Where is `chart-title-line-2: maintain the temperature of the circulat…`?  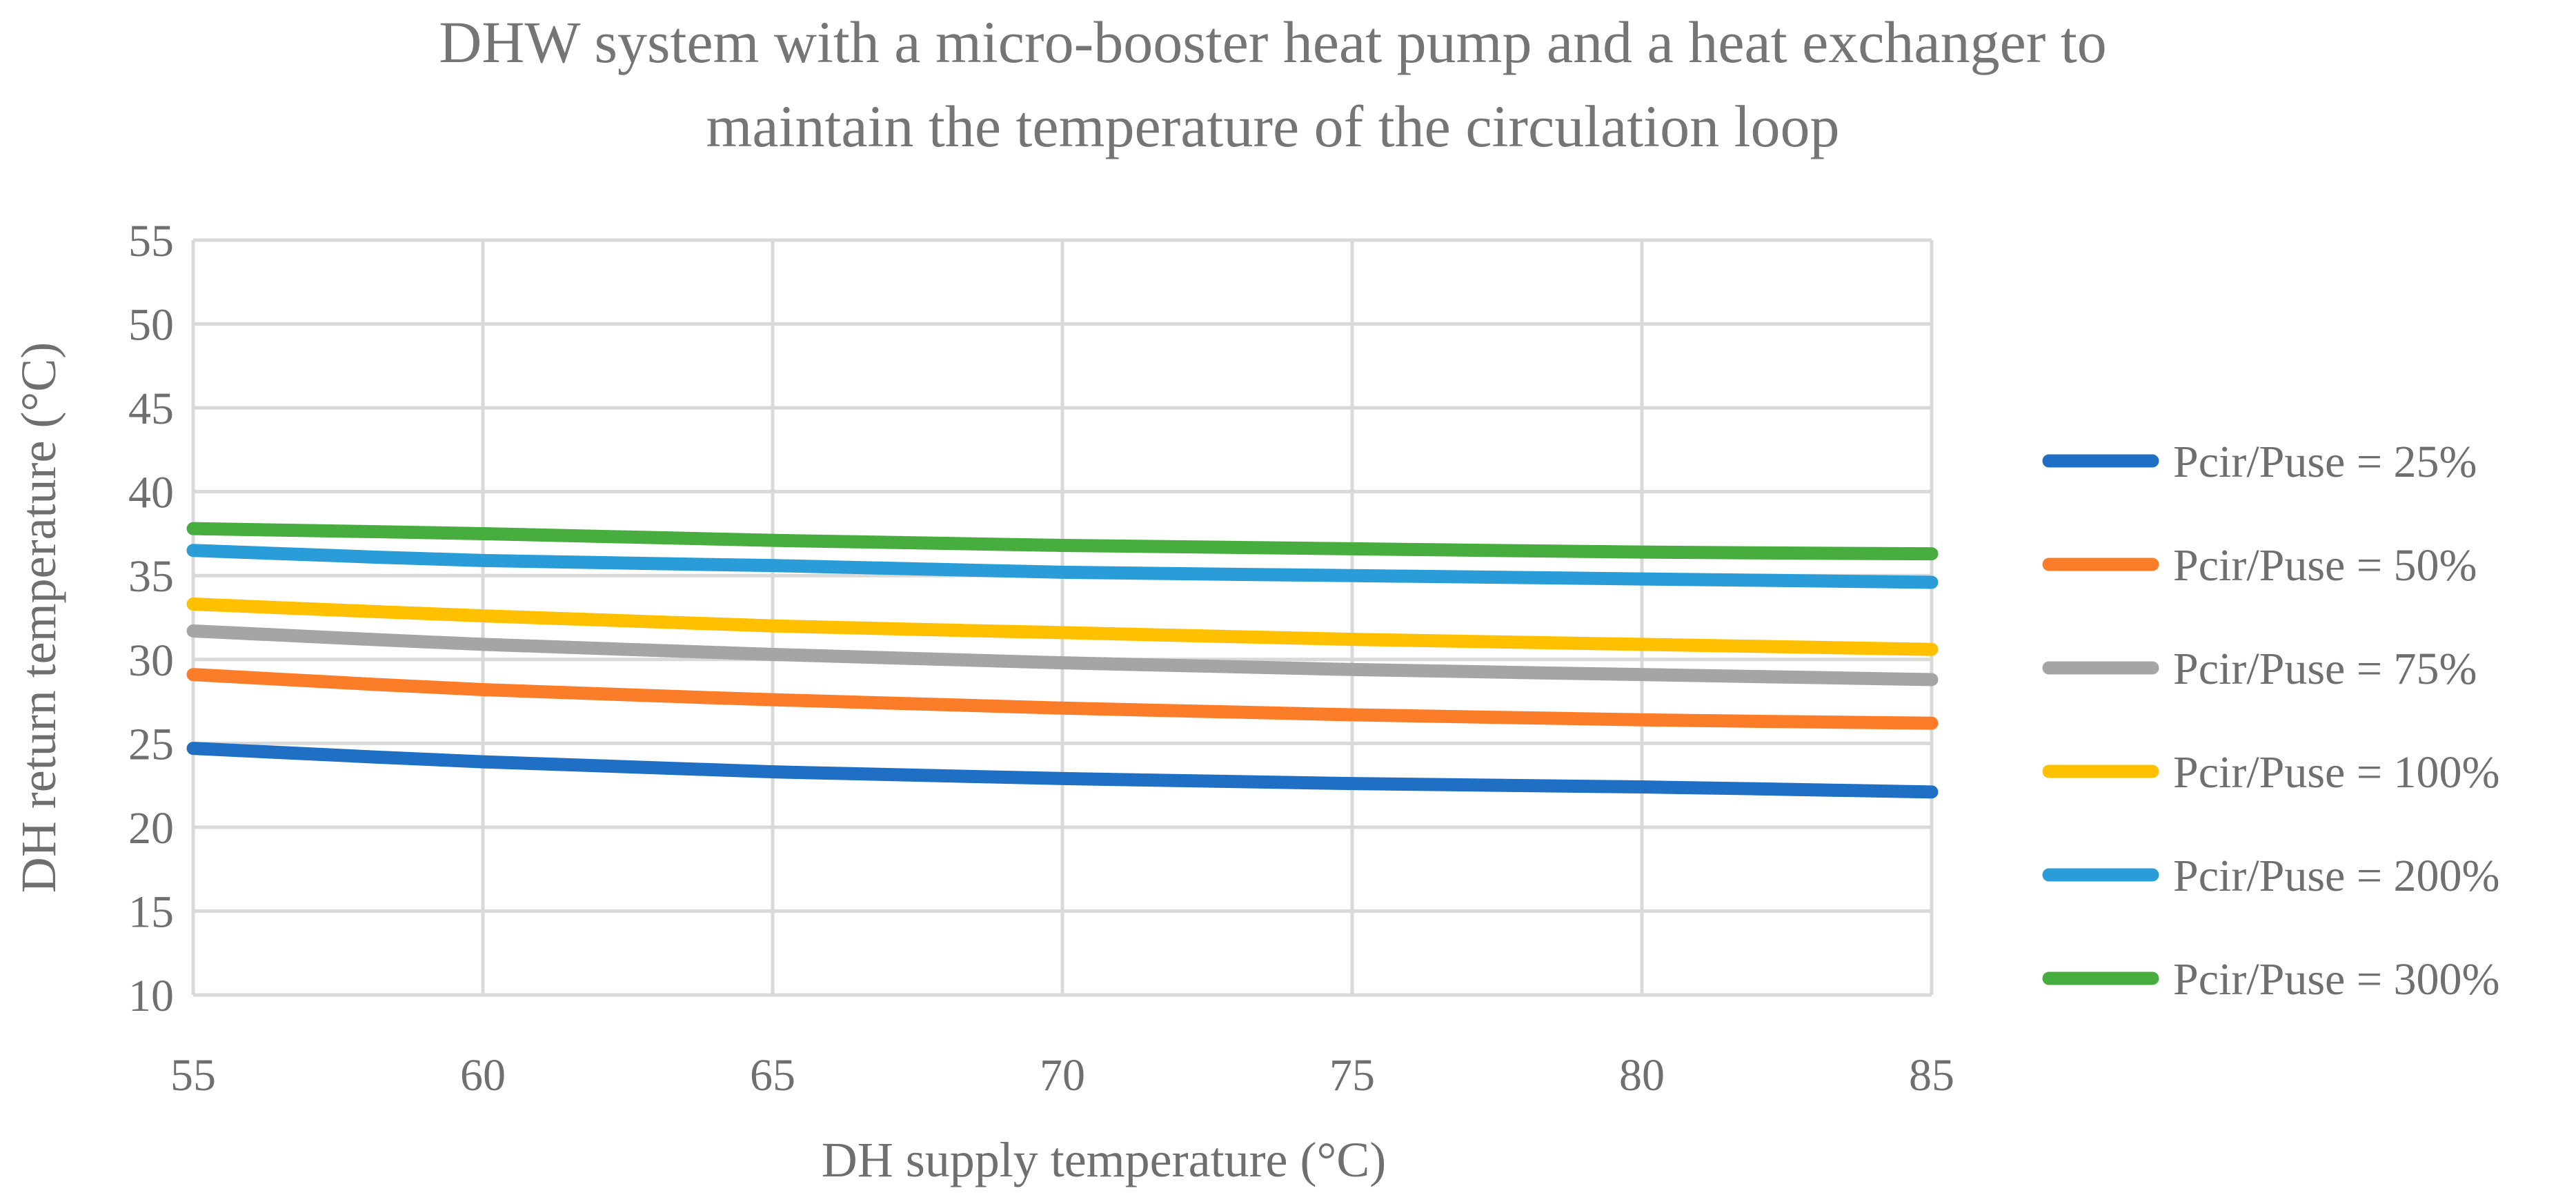
chart-title-line-2: maintain the temperature of the circulat… is located at coordinates (1273, 126).